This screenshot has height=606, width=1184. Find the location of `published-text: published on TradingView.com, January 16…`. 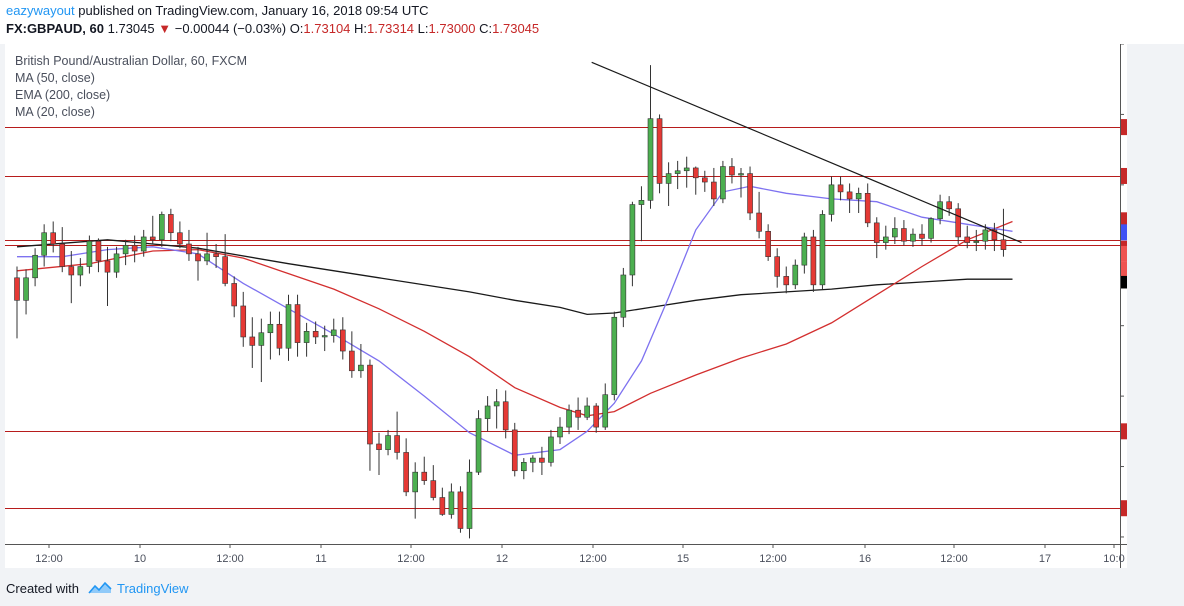

published-text: published on TradingView.com, January 16… is located at coordinates (253, 10).